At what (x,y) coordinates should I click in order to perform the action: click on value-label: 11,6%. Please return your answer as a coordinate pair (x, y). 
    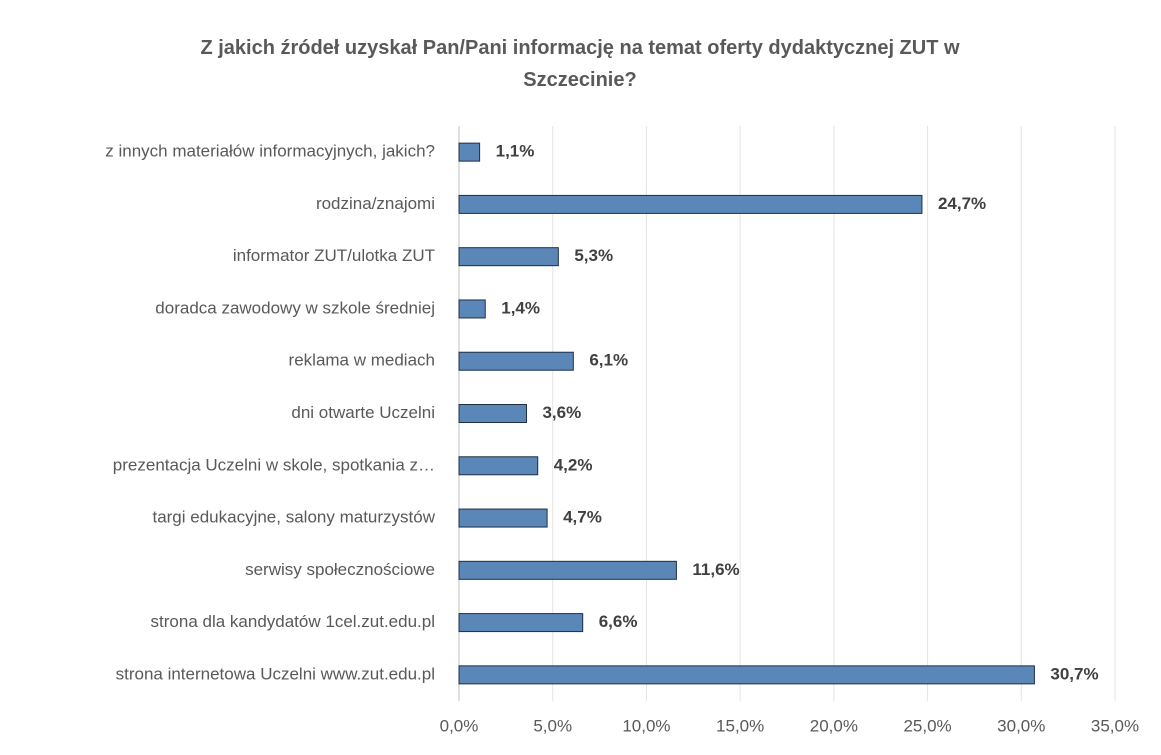
    Looking at the image, I should click on (715, 569).